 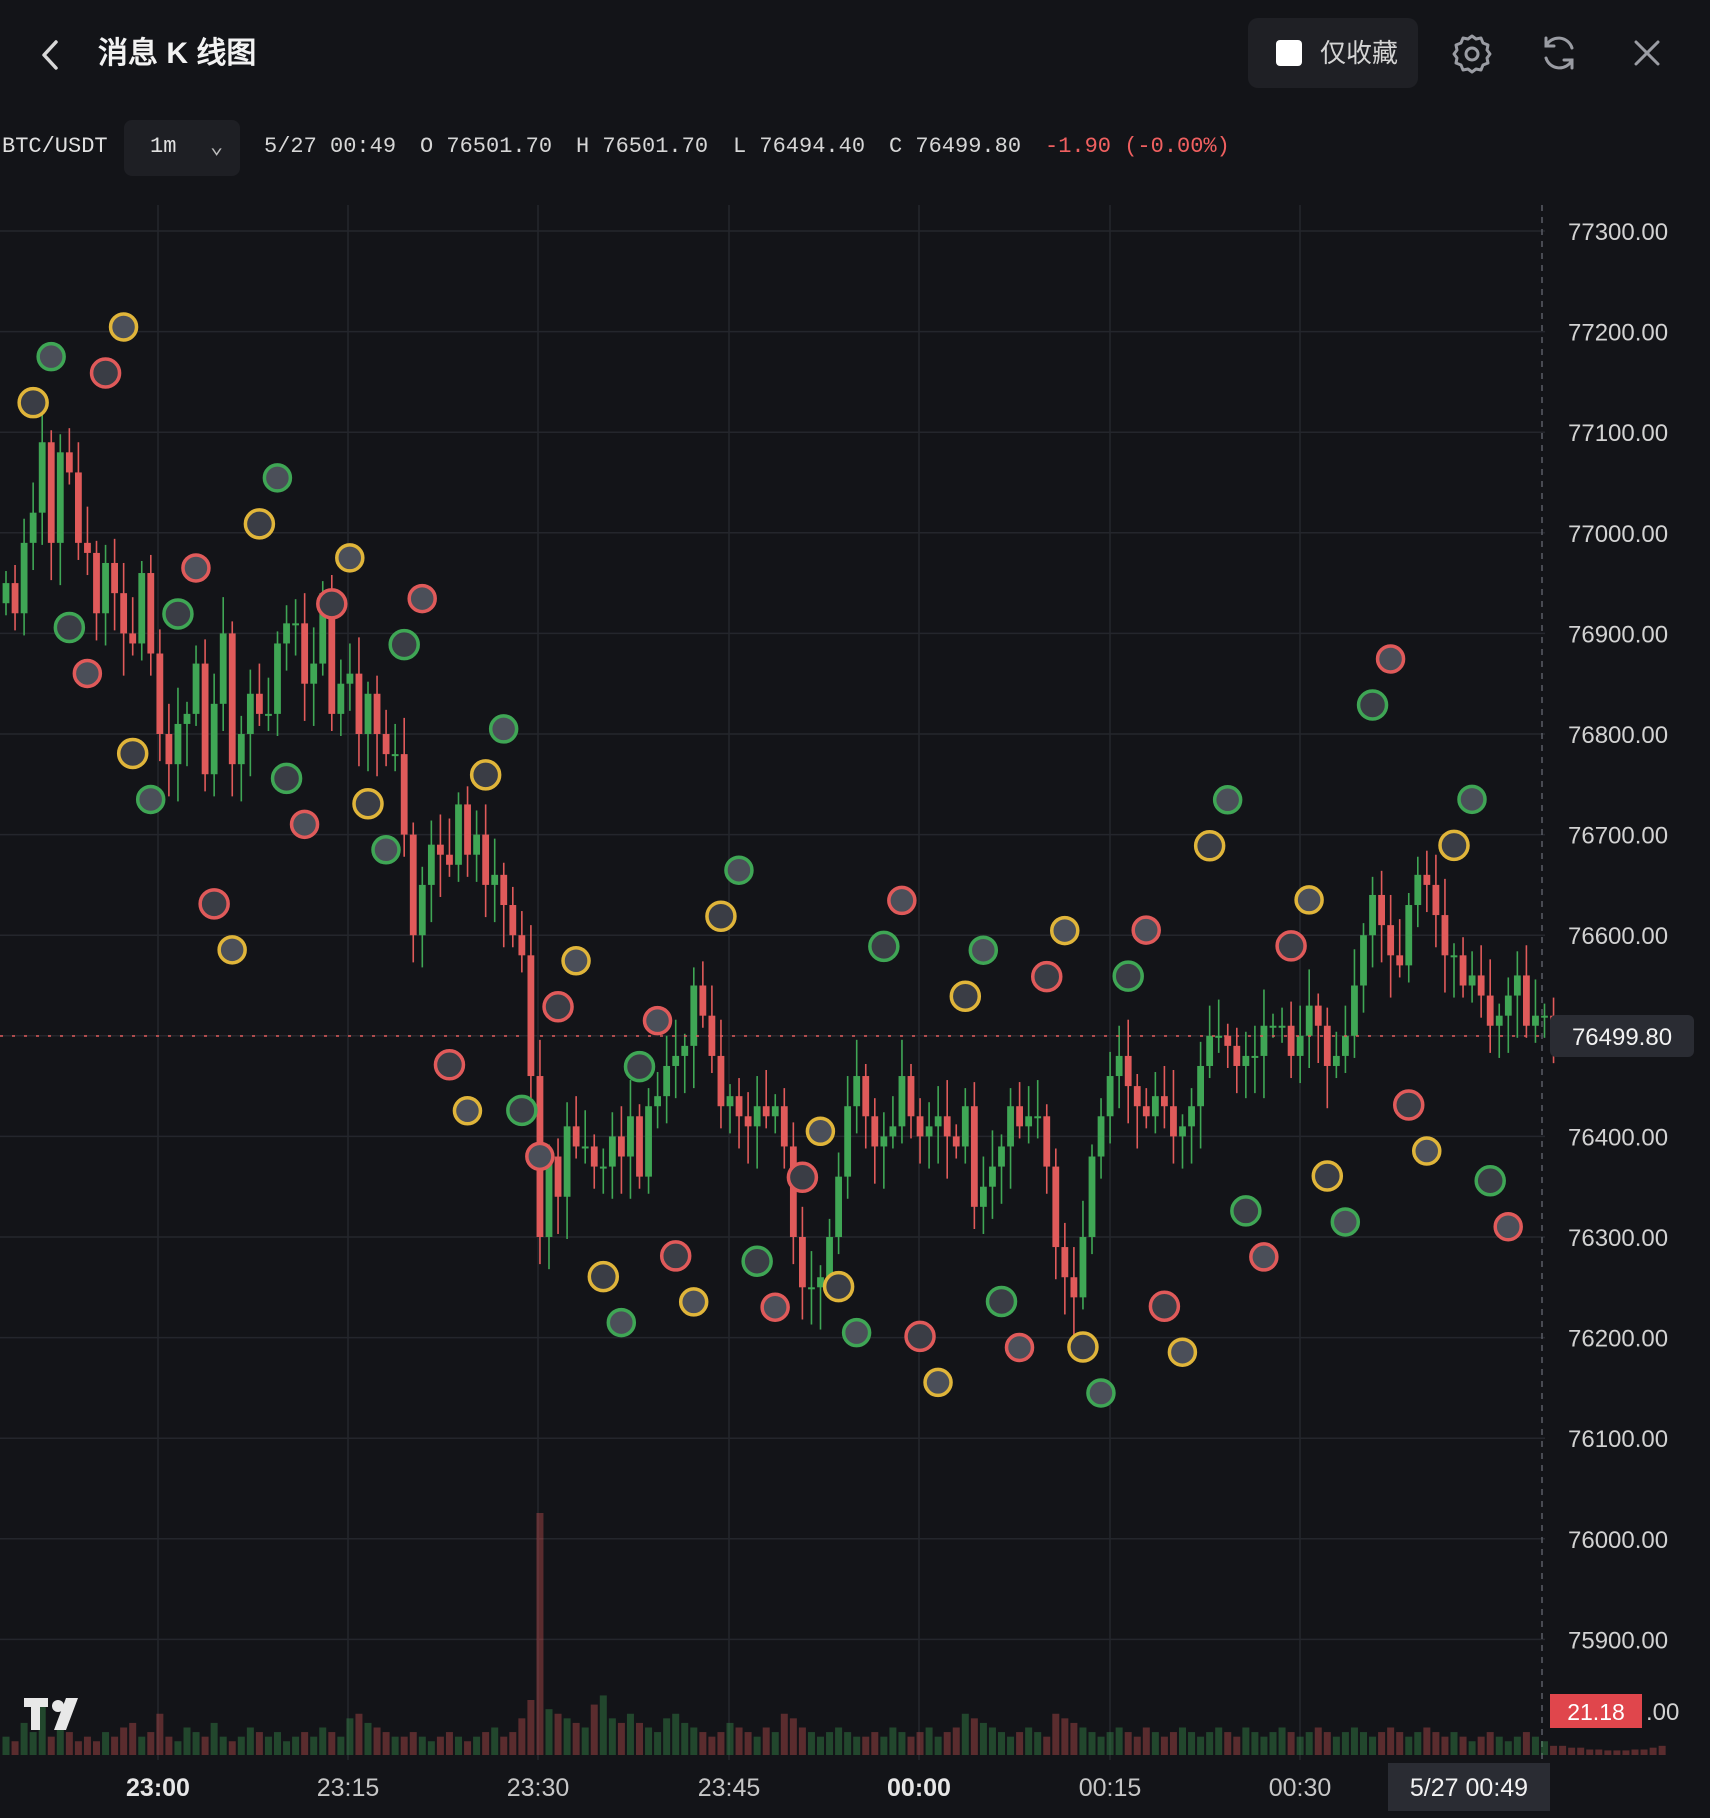 I want to click on price-tick-label: 76800.00, so click(x=1618, y=735).